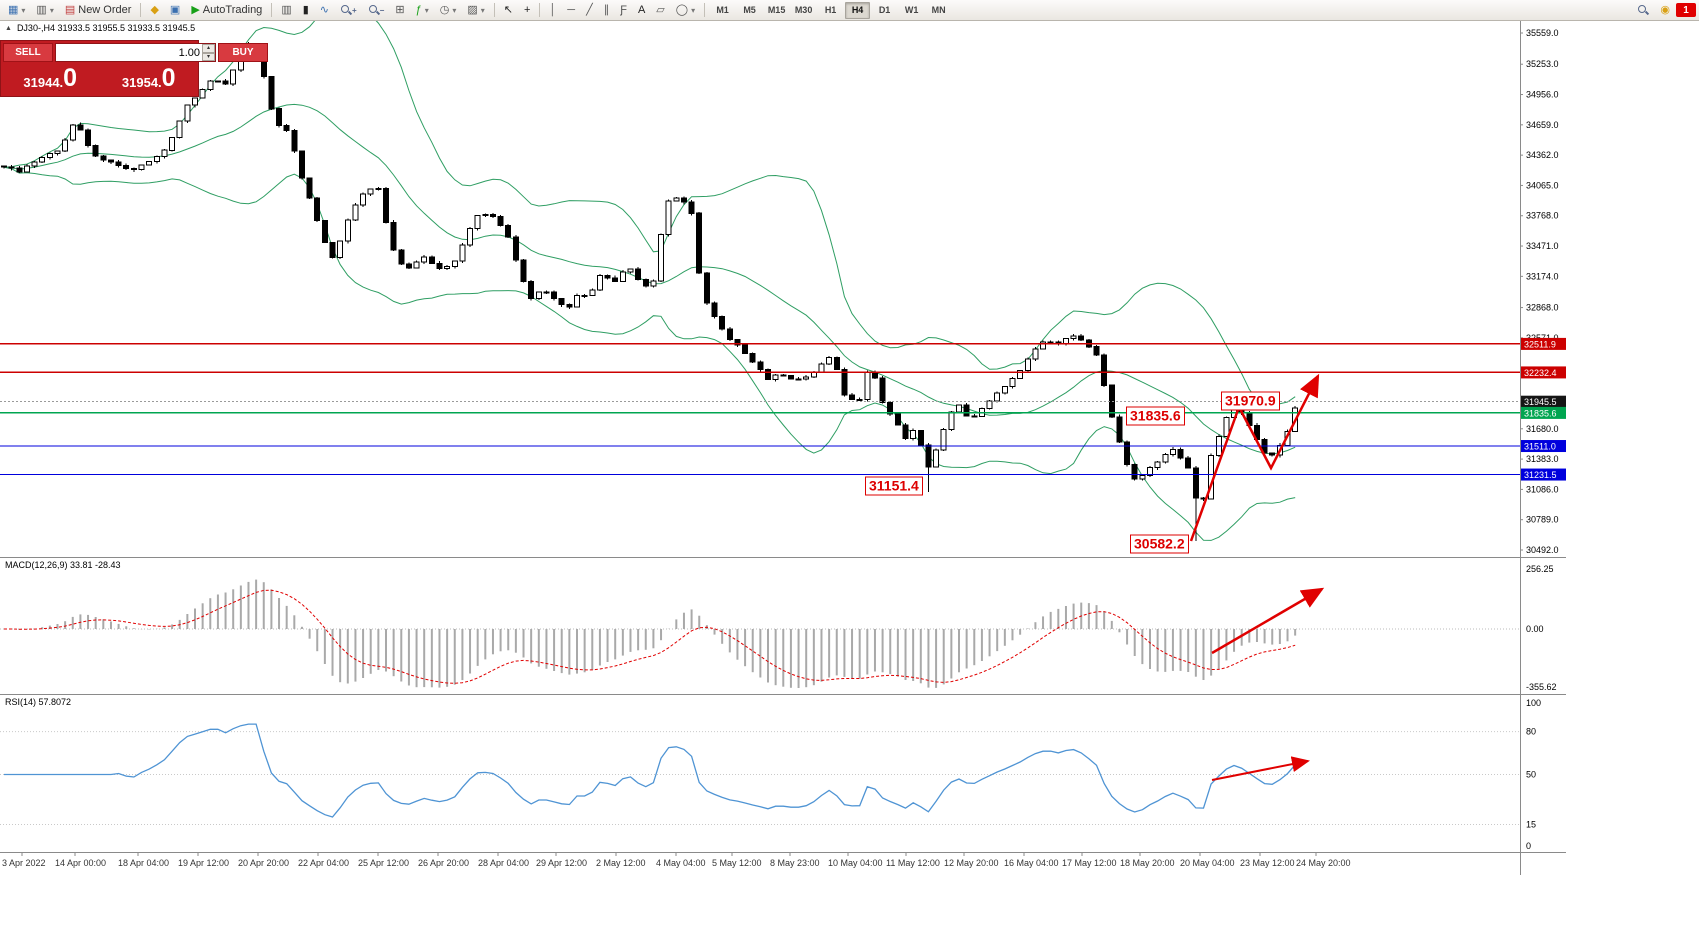 The image size is (1699, 939). What do you see at coordinates (760, 409) in the screenshot?
I see `horizontal-level-lines` at bounding box center [760, 409].